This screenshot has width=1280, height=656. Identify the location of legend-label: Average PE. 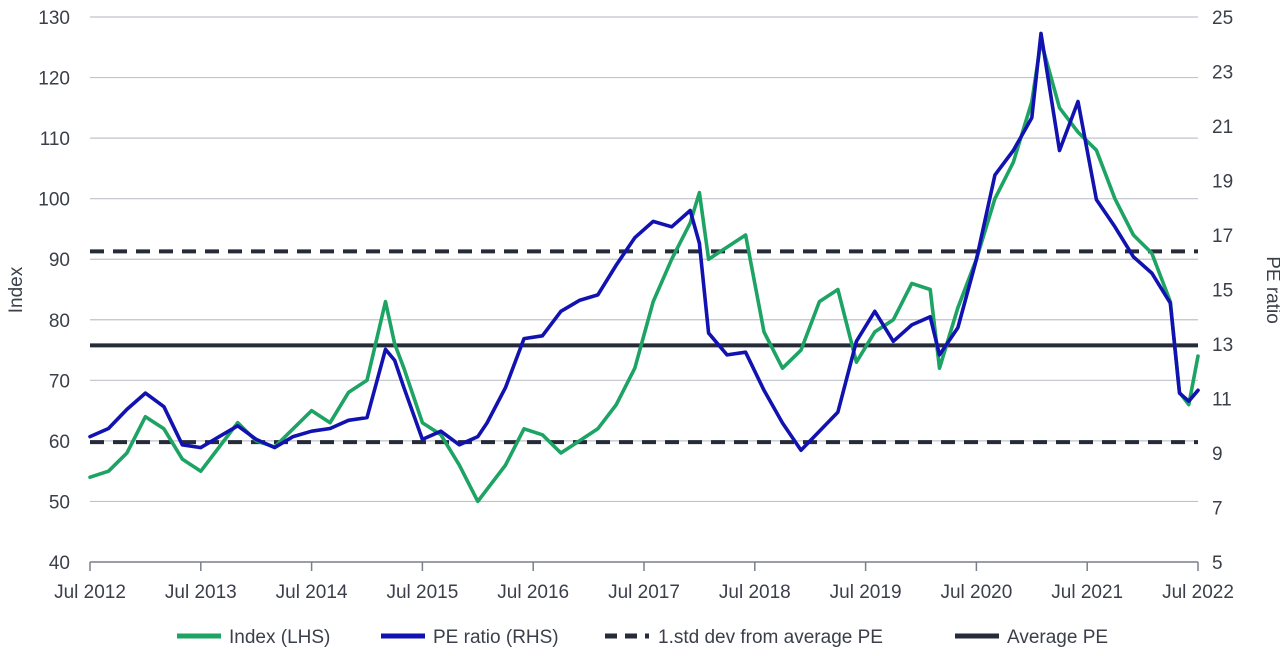
(1057, 637).